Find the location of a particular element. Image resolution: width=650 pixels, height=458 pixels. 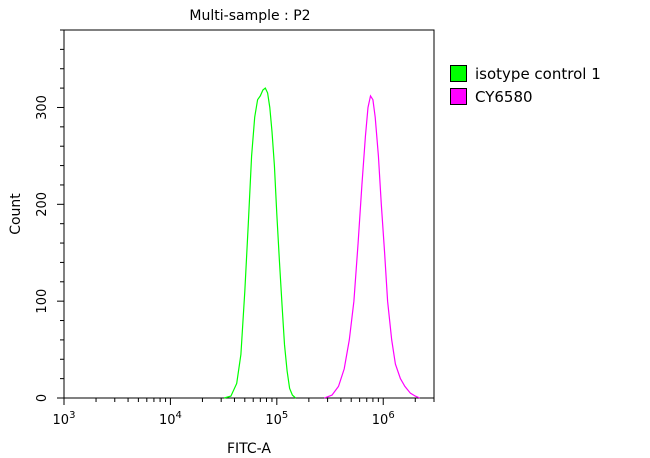

legend-item-isotype: isotype control 1 is located at coordinates (525, 73).